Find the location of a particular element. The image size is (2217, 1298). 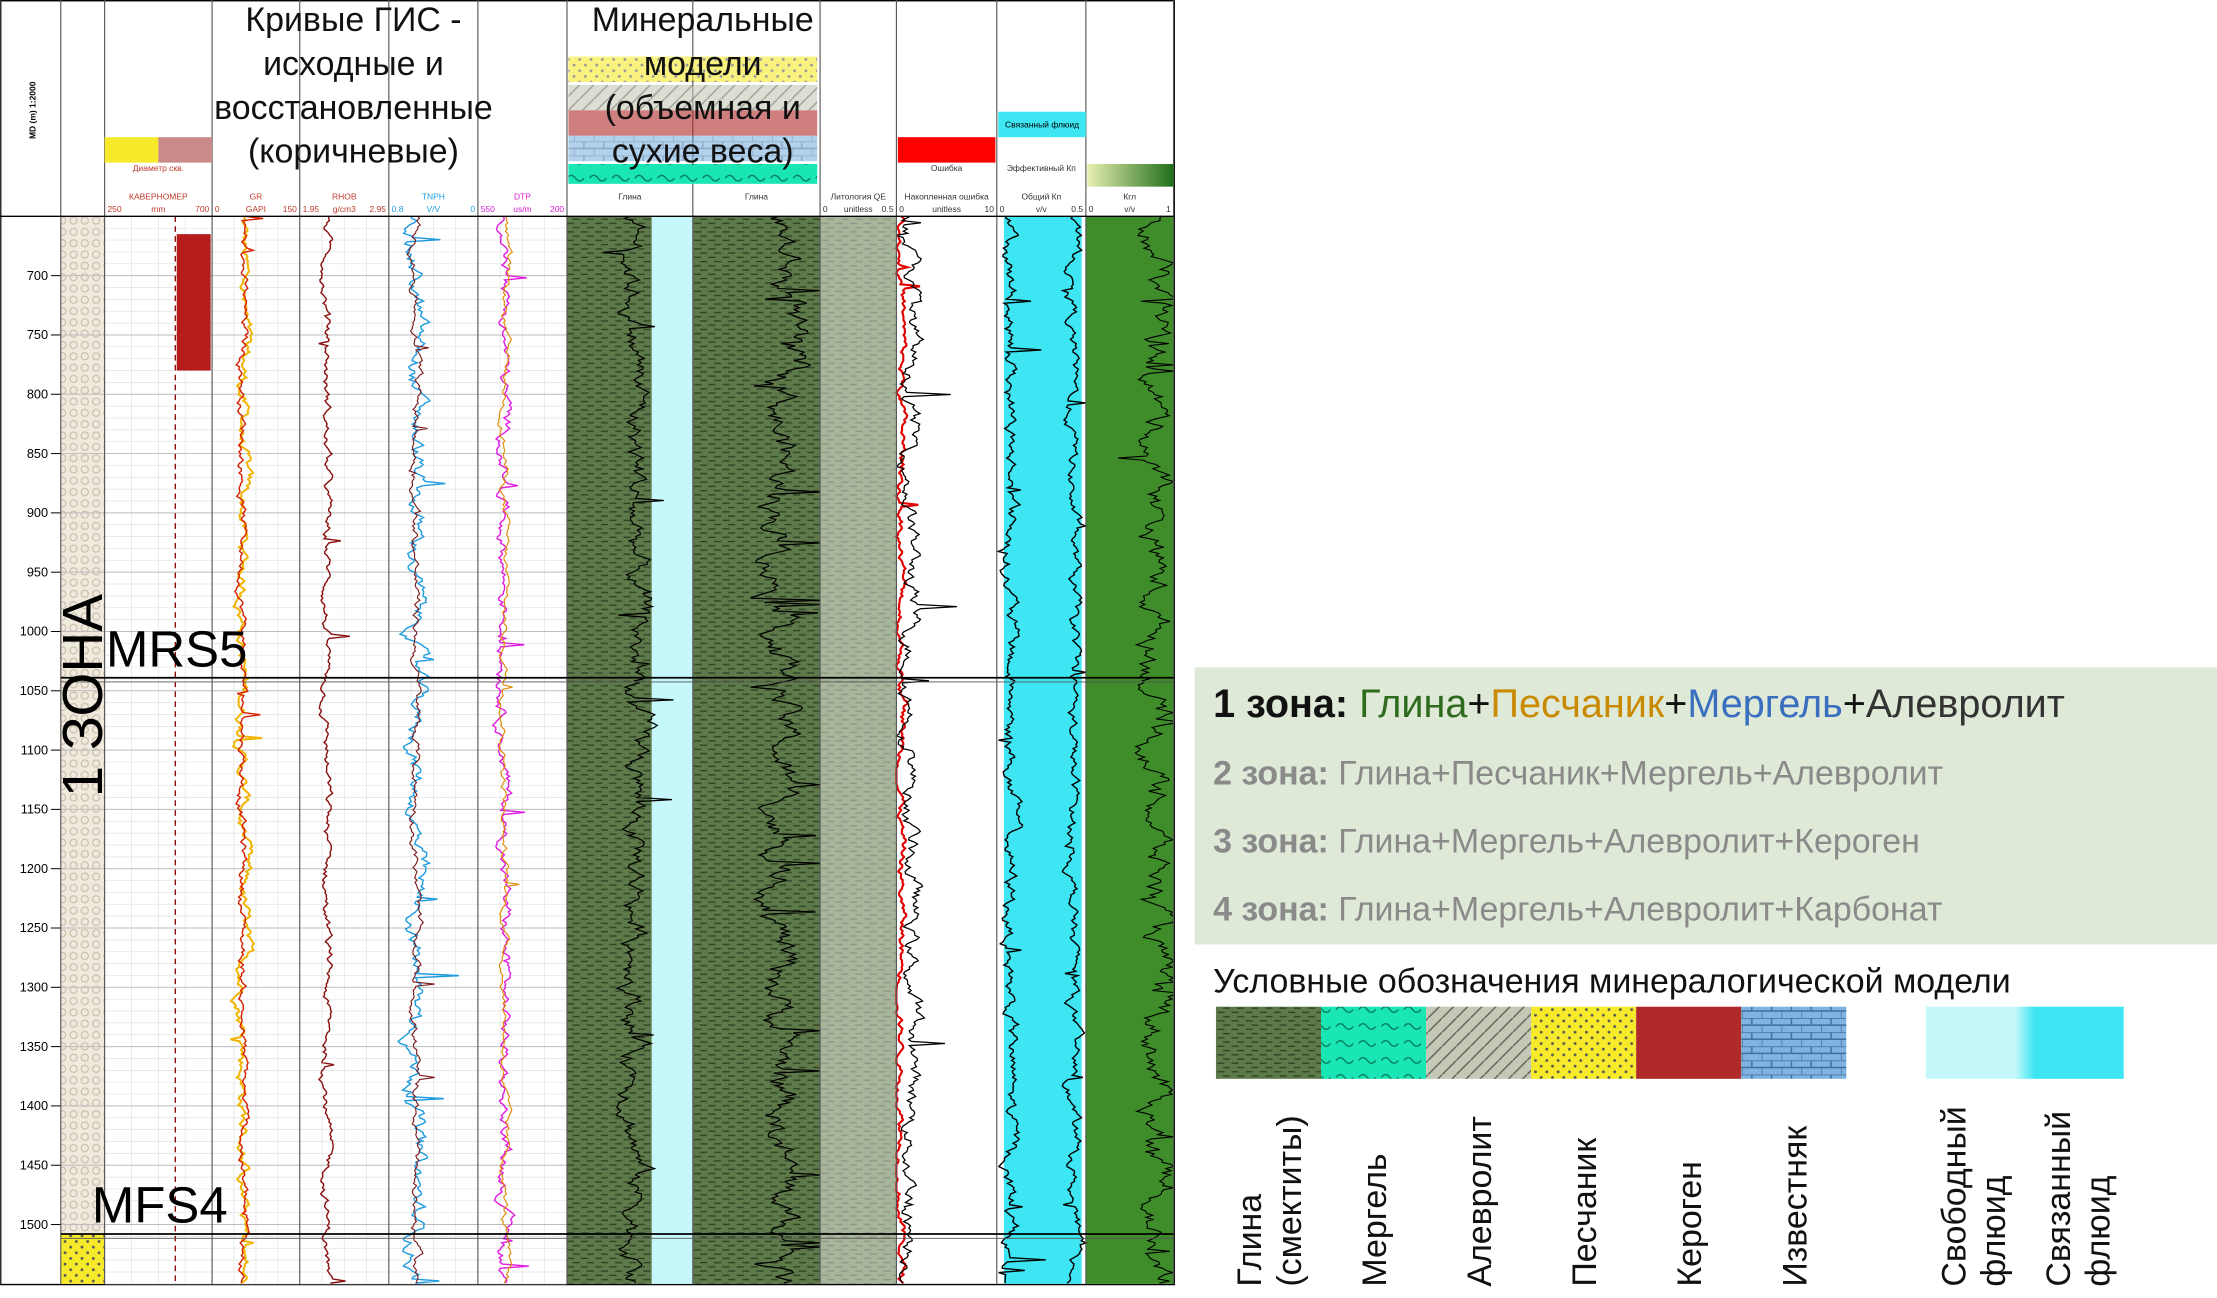

scale-unit: V/V is located at coordinates (434, 209).